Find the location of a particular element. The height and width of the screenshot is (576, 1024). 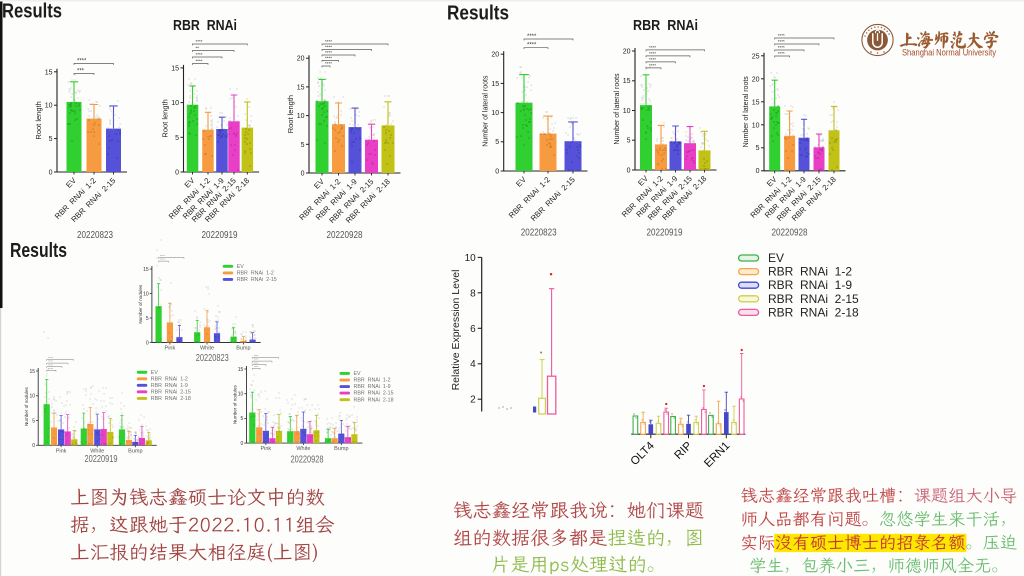

svg-text: ERN1 is located at coordinates (717, 455).